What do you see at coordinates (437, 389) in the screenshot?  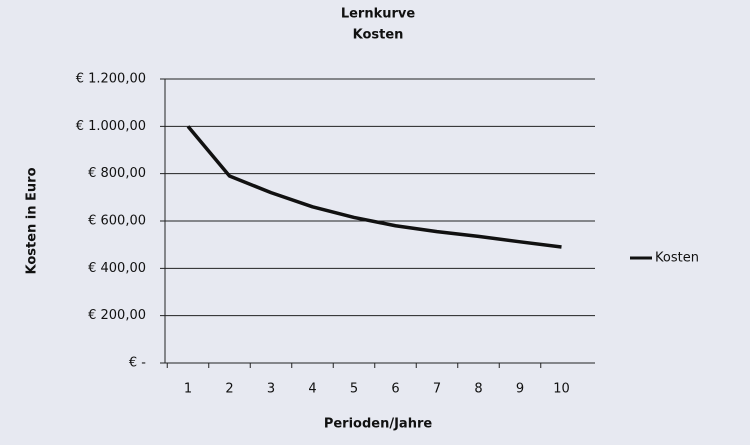 I see `x-tick-label: 7` at bounding box center [437, 389].